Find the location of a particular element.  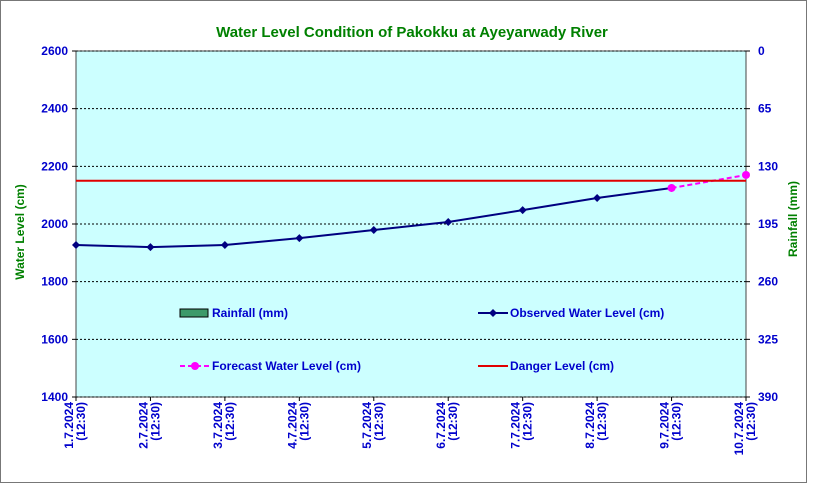

x-tick-label: 8.7.2024(12:30) is located at coordinates (596, 425).